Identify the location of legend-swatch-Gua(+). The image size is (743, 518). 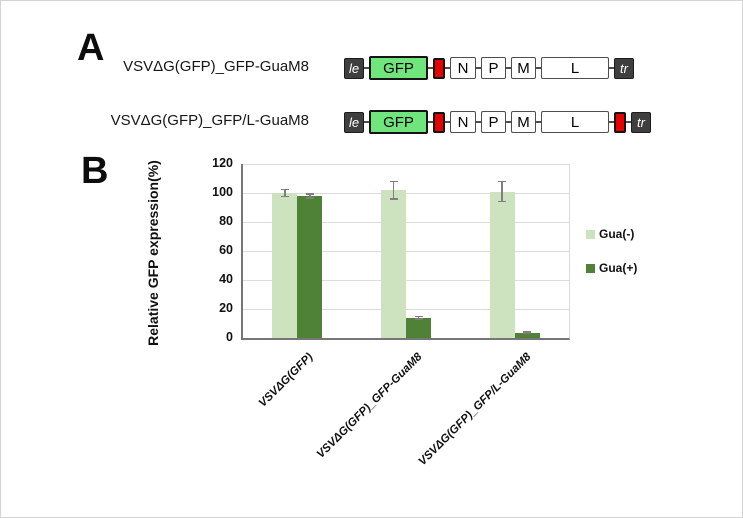
(590, 268).